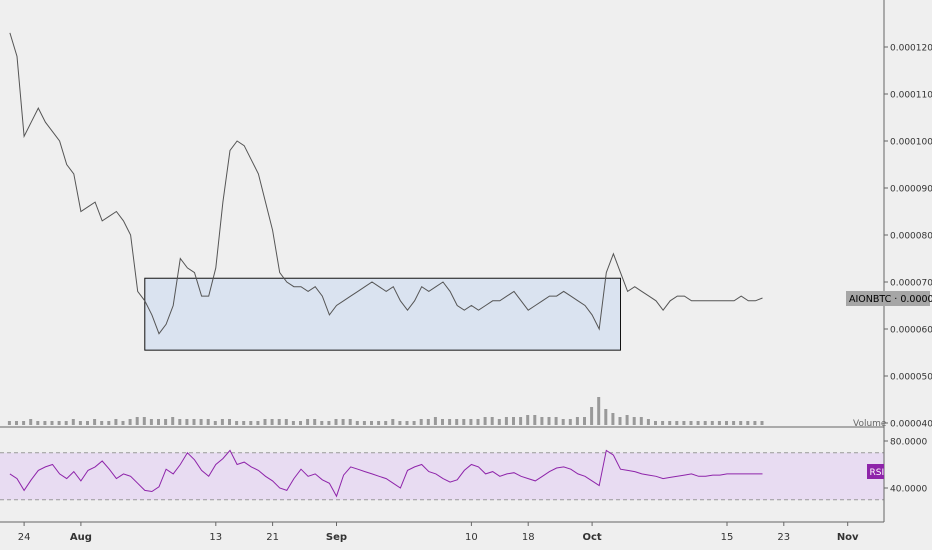 The image size is (932, 550). I want to click on time-tick-label: Nov, so click(848, 537).